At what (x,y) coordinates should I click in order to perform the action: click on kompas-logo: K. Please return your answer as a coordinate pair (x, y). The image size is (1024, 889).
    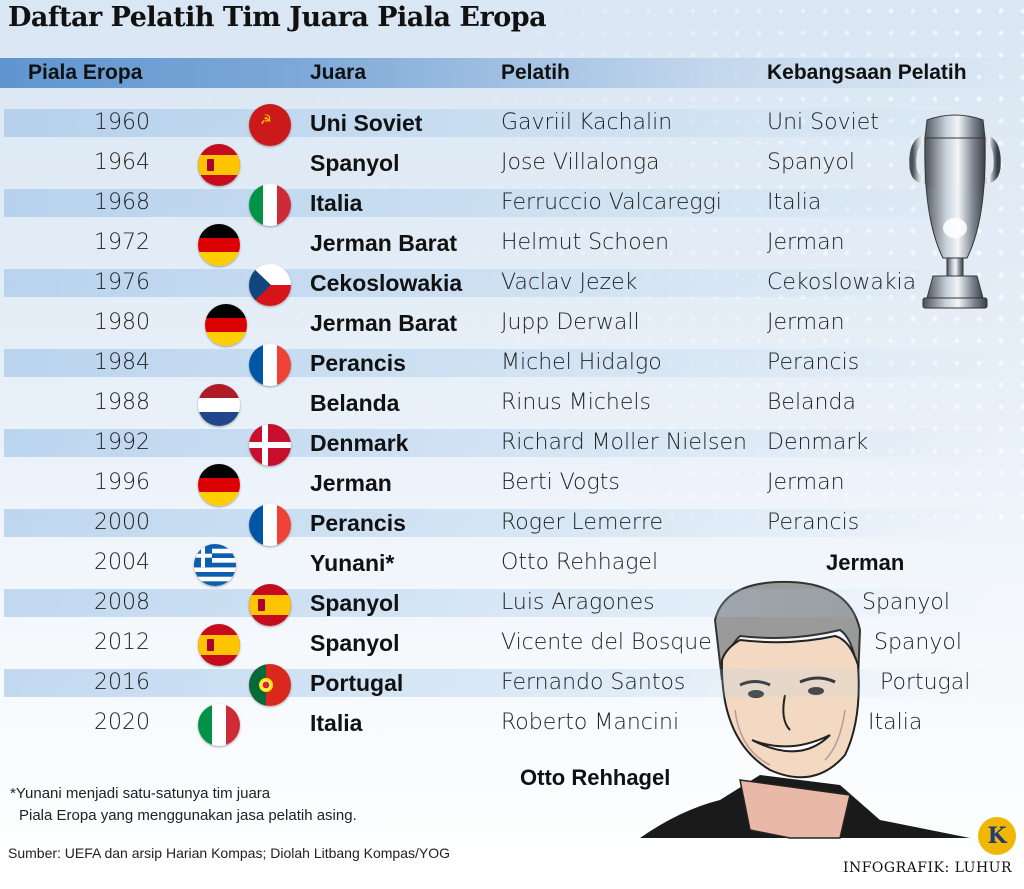
    Looking at the image, I should click on (997, 836).